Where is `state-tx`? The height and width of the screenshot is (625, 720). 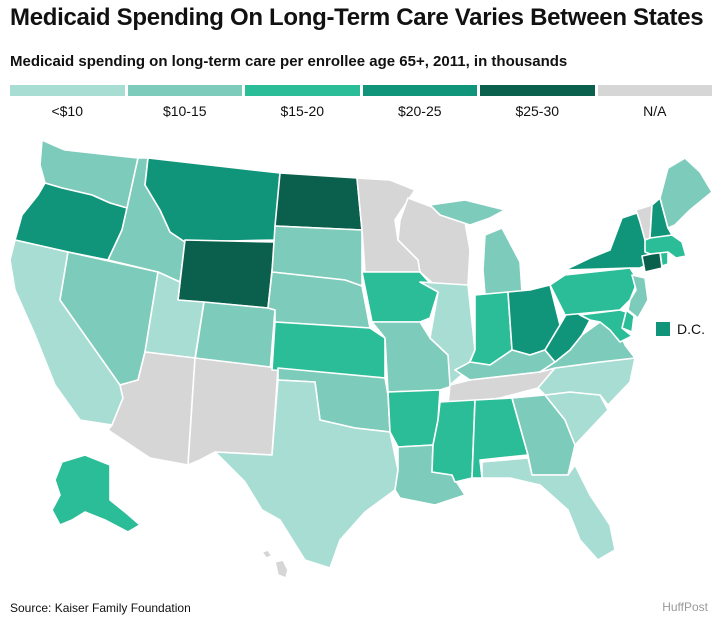 state-tx is located at coordinates (306, 474).